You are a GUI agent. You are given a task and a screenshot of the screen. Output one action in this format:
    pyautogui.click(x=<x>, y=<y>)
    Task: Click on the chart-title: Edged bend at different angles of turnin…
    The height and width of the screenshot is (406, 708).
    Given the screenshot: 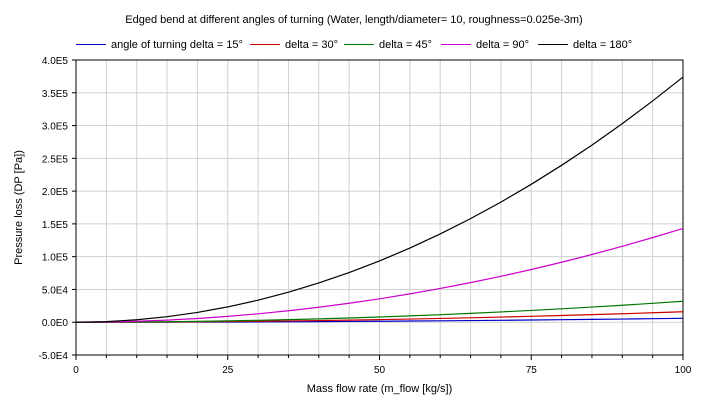 What is the action you would take?
    pyautogui.click(x=354, y=20)
    